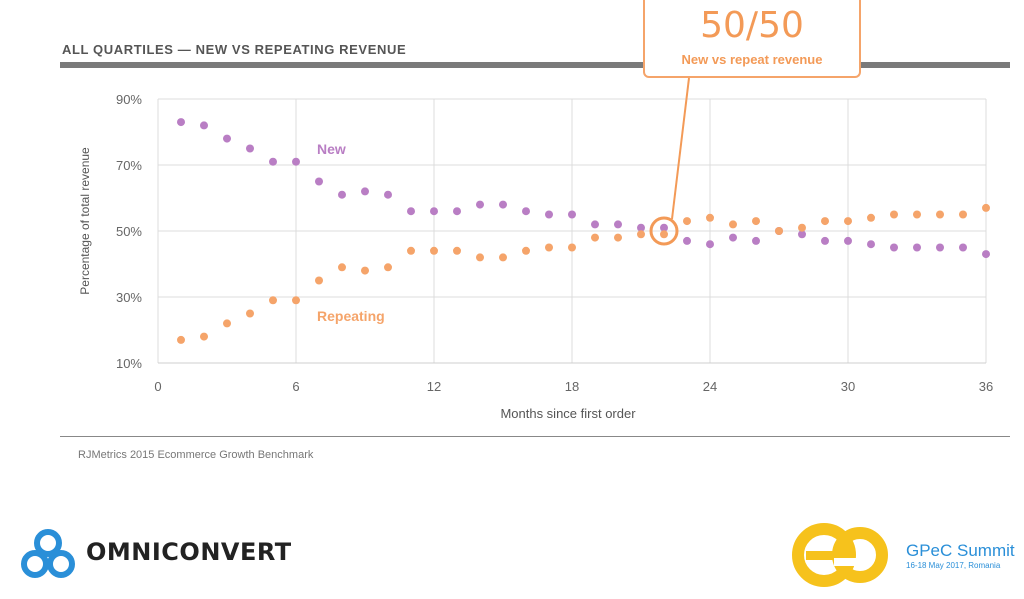  Describe the element at coordinates (234, 49) in the screenshot. I see `chart-title: ALL QUARTILES — NEW VS REPEATING REVENUE` at that location.